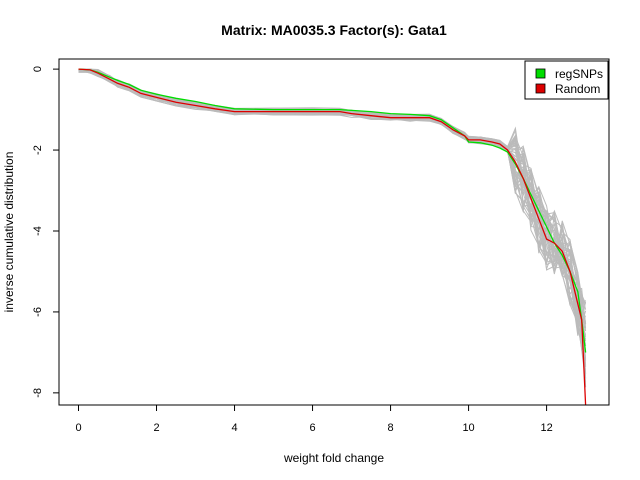 Image resolution: width=640 pixels, height=480 pixels. What do you see at coordinates (540, 73) in the screenshot?
I see `legend-swatch-regsnps` at bounding box center [540, 73].